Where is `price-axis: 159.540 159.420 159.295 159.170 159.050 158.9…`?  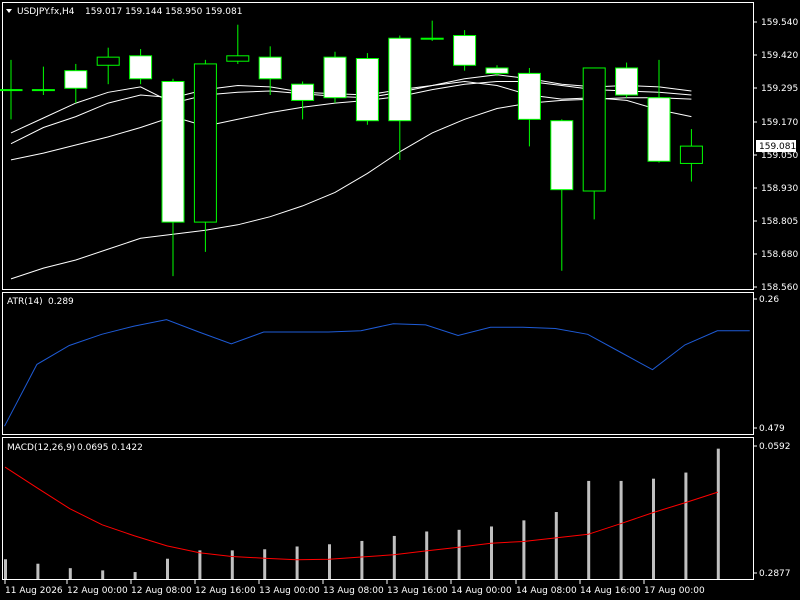 price-axis: 159.540 159.420 159.295 159.170 159.050 158.9… is located at coordinates (775, 155).